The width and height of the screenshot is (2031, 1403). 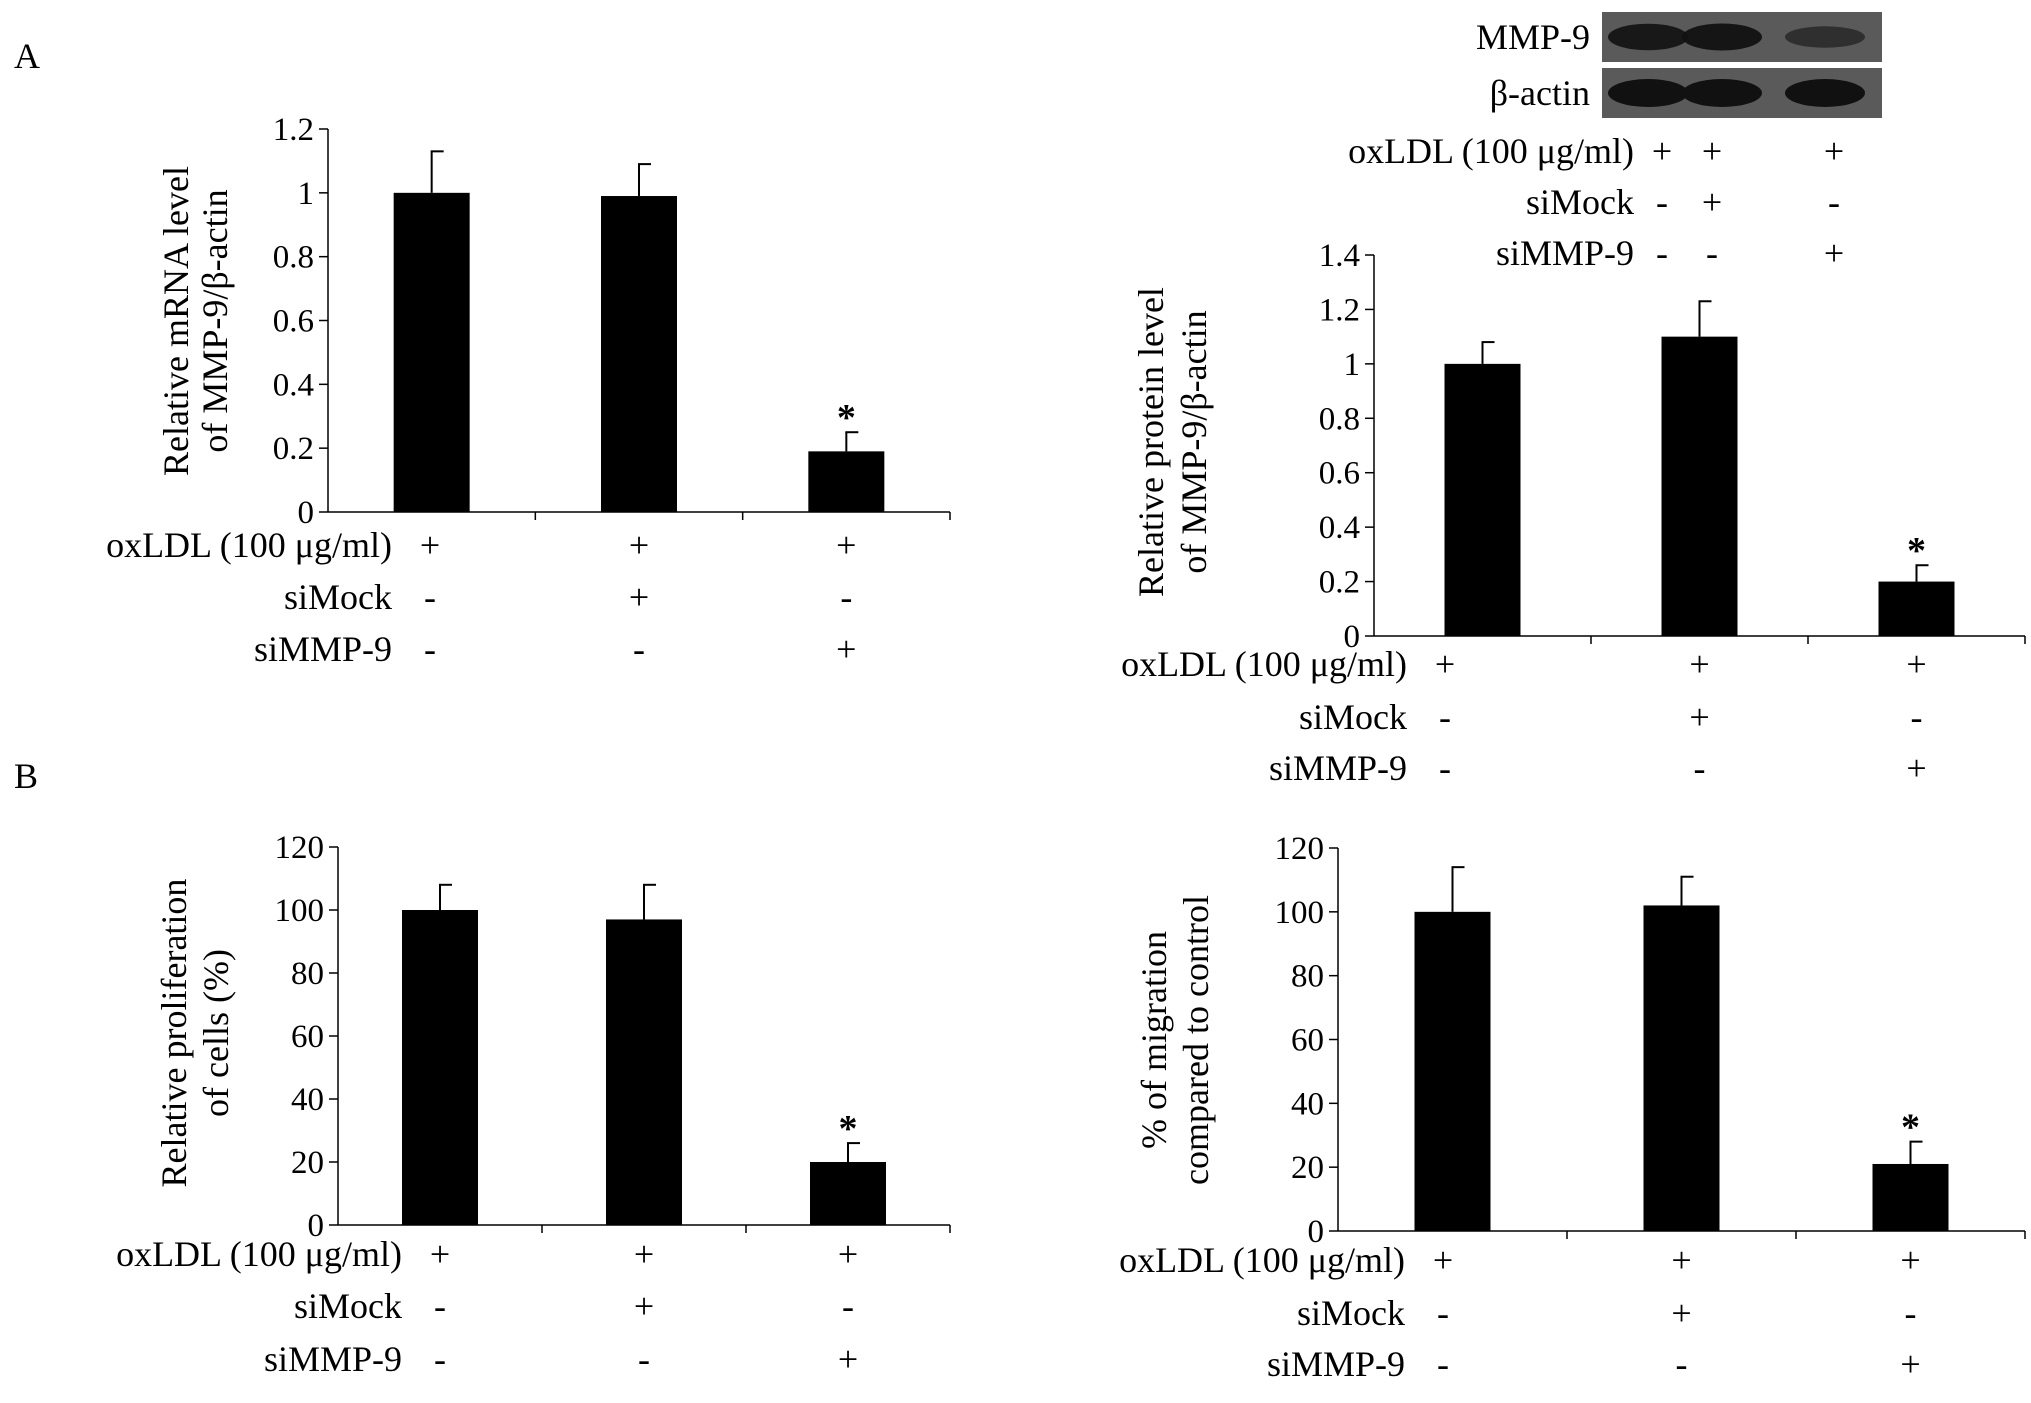 What do you see at coordinates (1196, 1040) in the screenshot?
I see `y-axis-label: compared to control` at bounding box center [1196, 1040].